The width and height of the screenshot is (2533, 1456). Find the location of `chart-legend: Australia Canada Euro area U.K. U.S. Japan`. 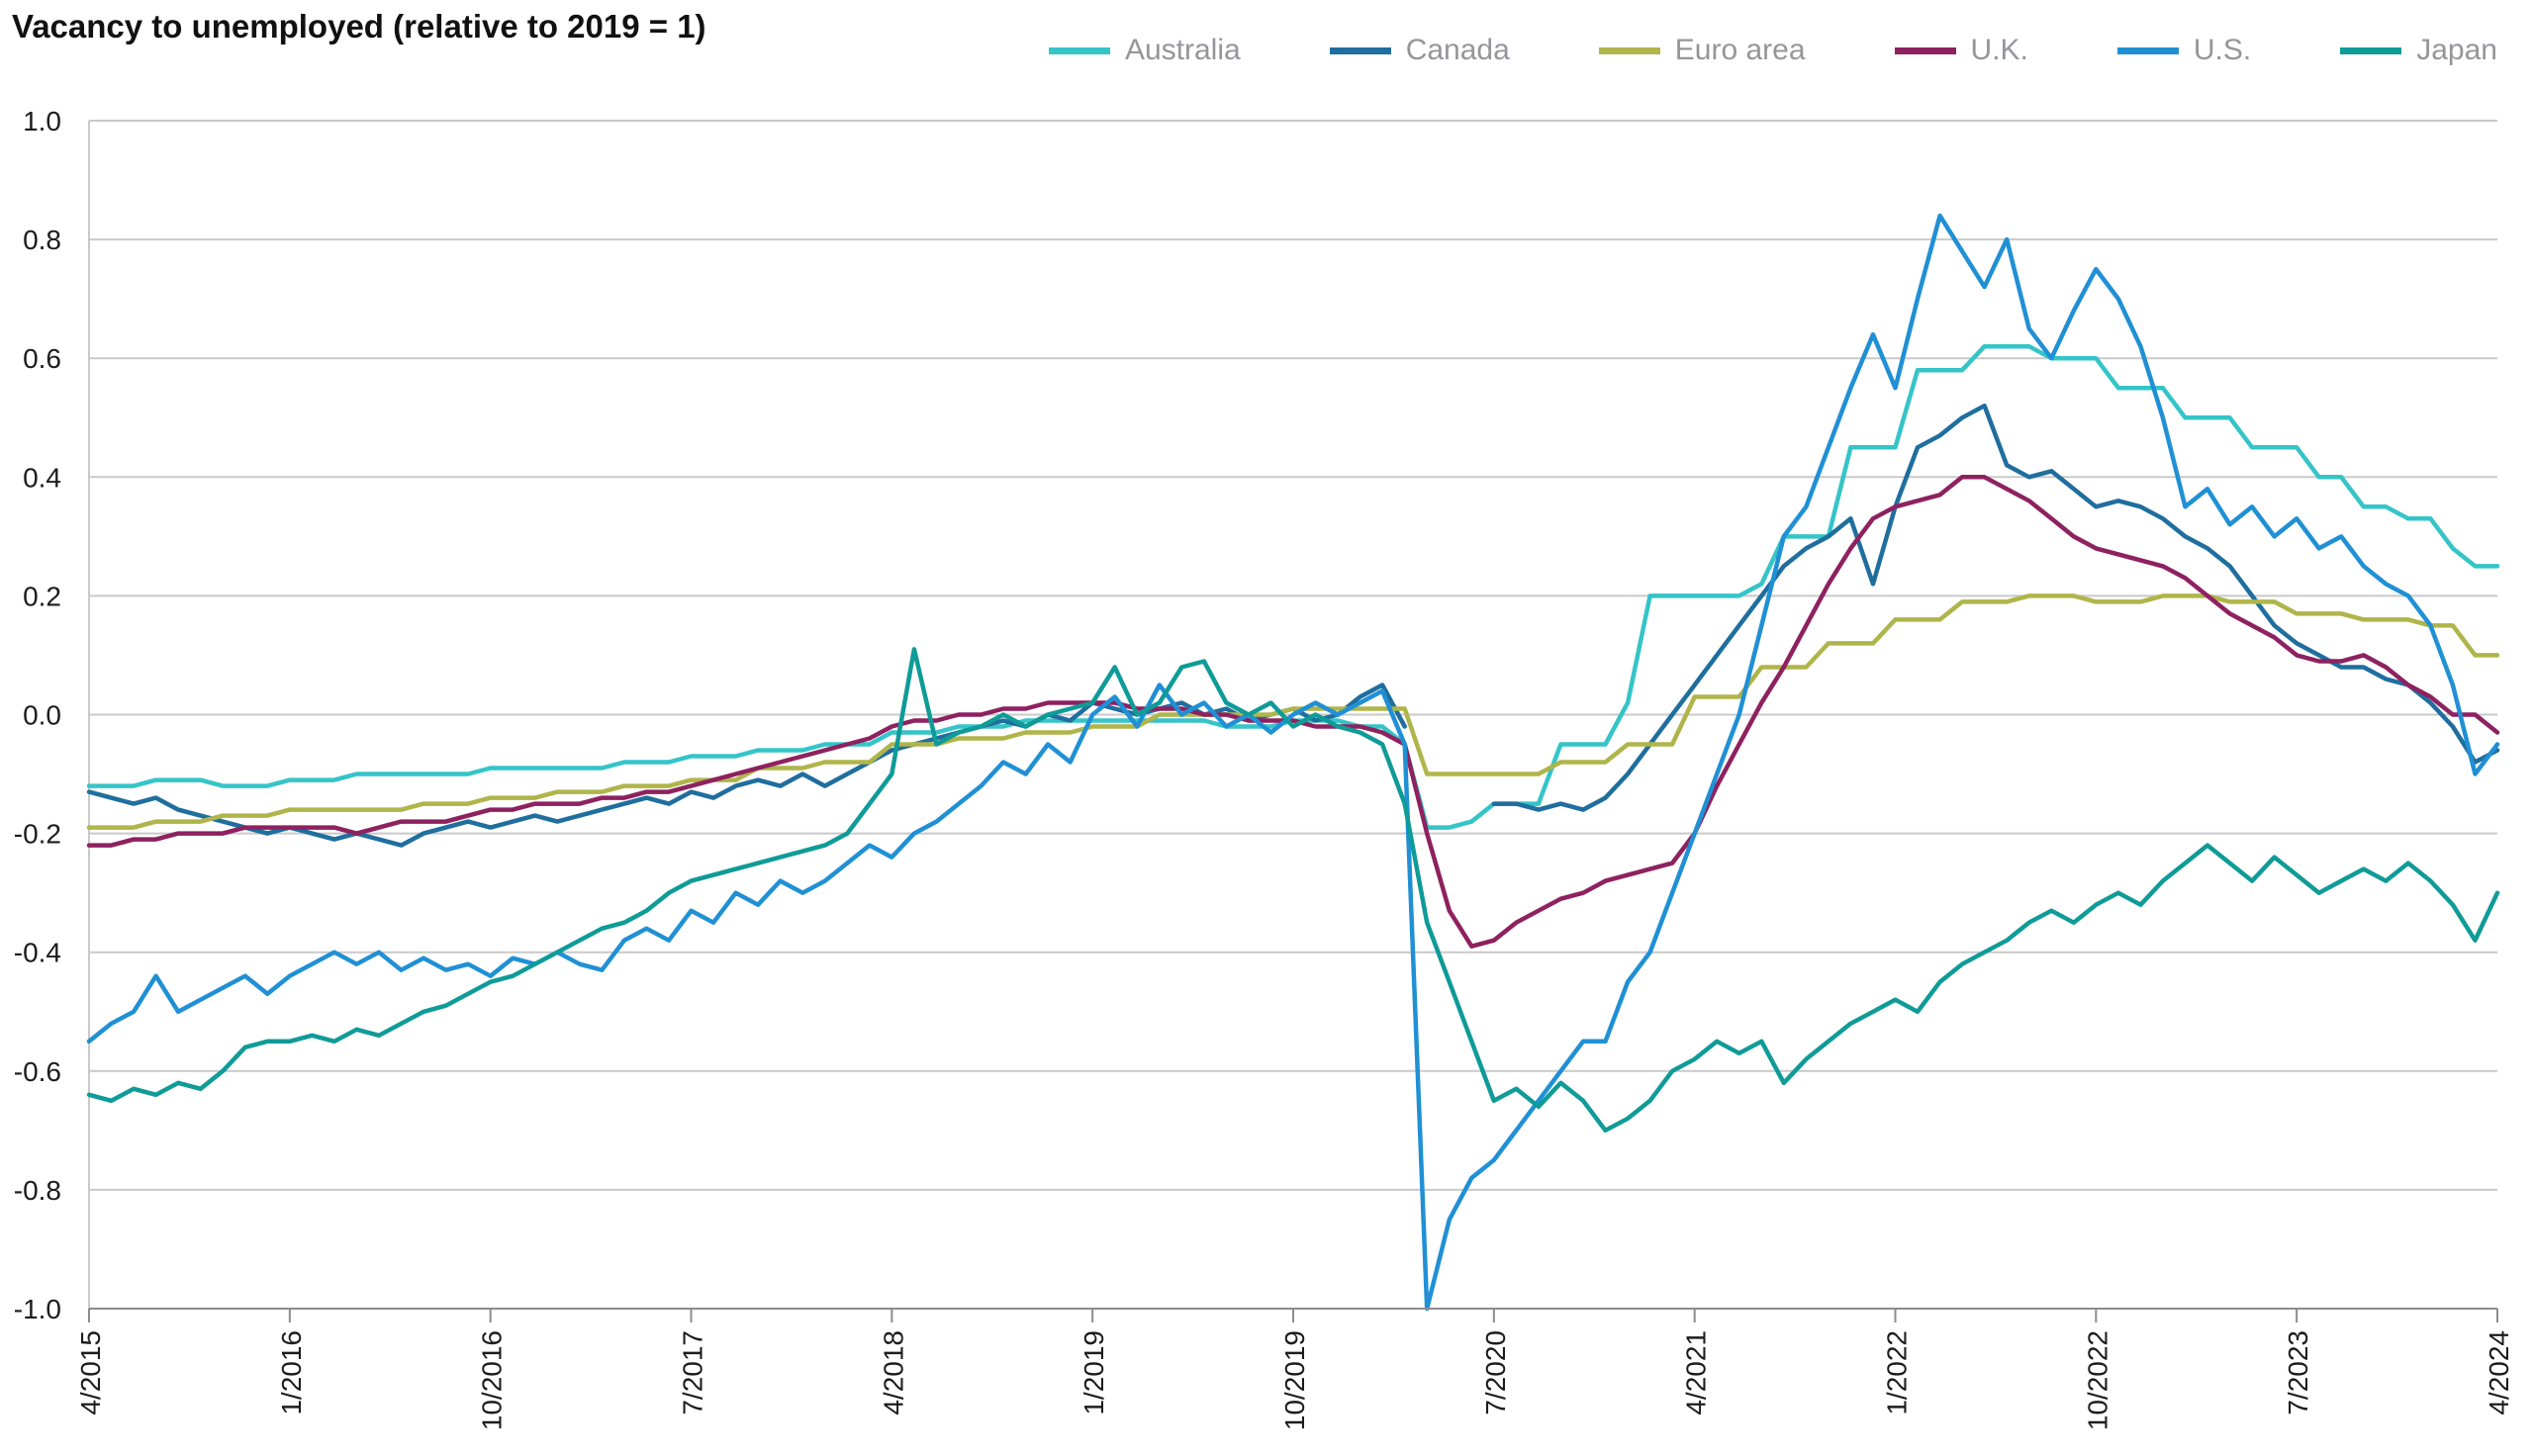

chart-legend: Australia Canada Euro area U.K. U.S. Japan is located at coordinates (1773, 50).